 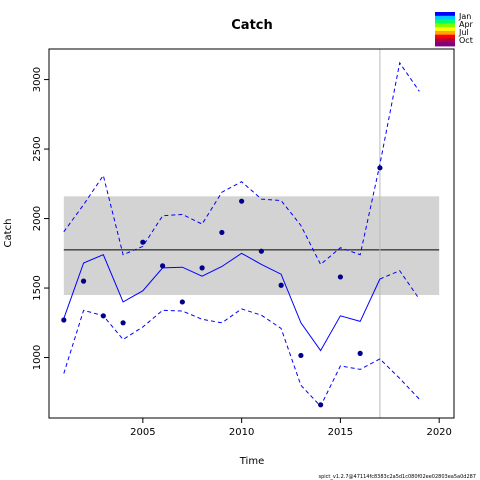 I want to click on y-axis-label: Catch, so click(x=8, y=233).